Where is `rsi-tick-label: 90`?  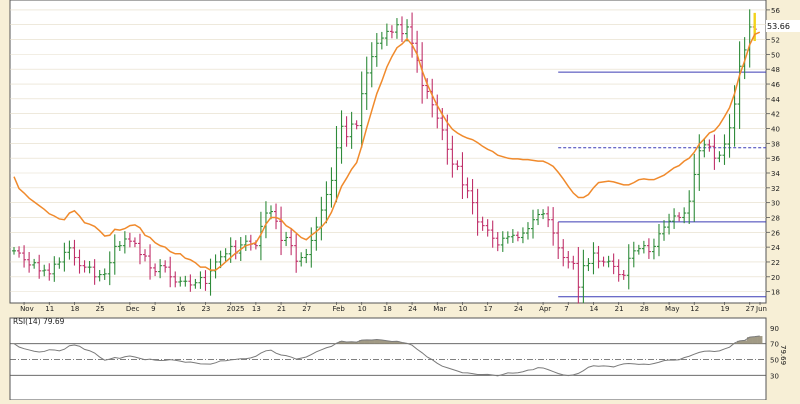
rsi-tick-label: 90 is located at coordinates (774, 329).